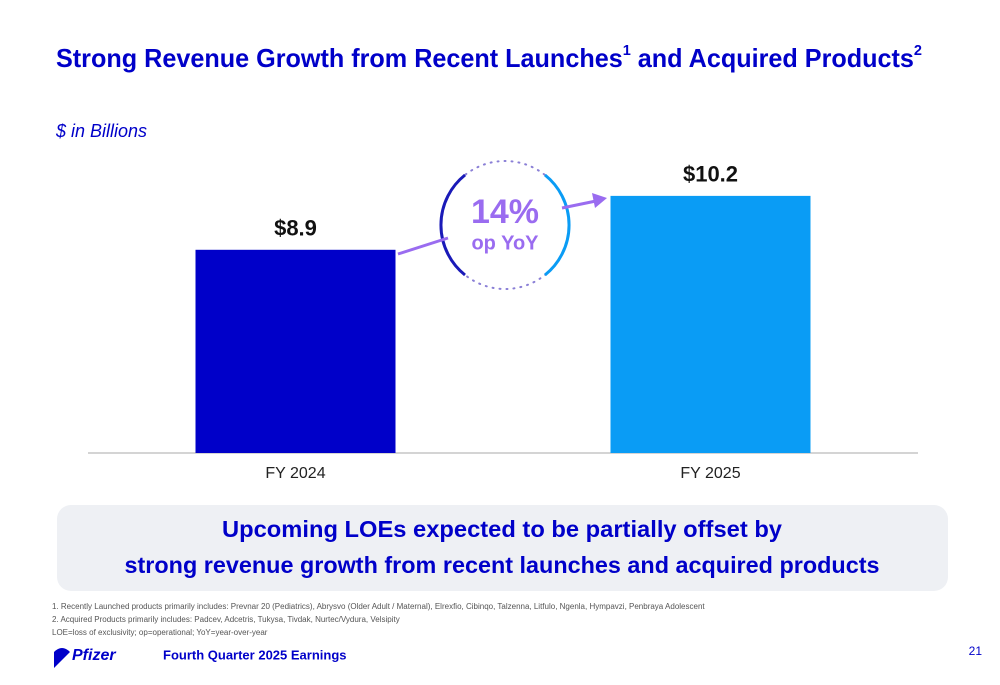 Image resolution: width=1000 pixels, height=685 pixels. What do you see at coordinates (710, 473) in the screenshot?
I see `x-tick-label: FY 2025` at bounding box center [710, 473].